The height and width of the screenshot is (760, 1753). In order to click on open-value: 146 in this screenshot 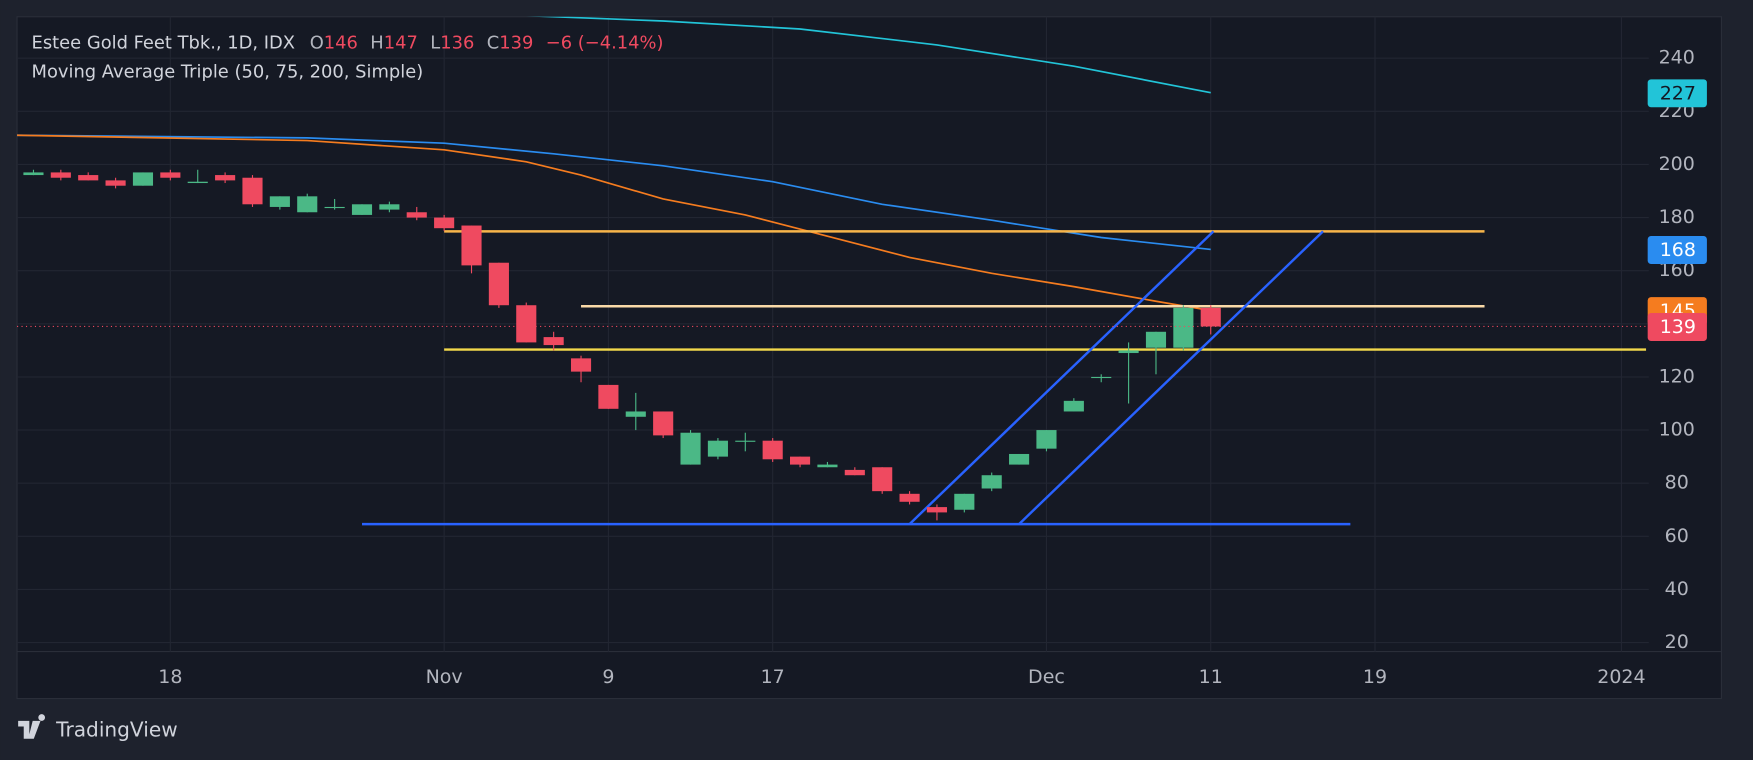, I will do `click(341, 43)`.